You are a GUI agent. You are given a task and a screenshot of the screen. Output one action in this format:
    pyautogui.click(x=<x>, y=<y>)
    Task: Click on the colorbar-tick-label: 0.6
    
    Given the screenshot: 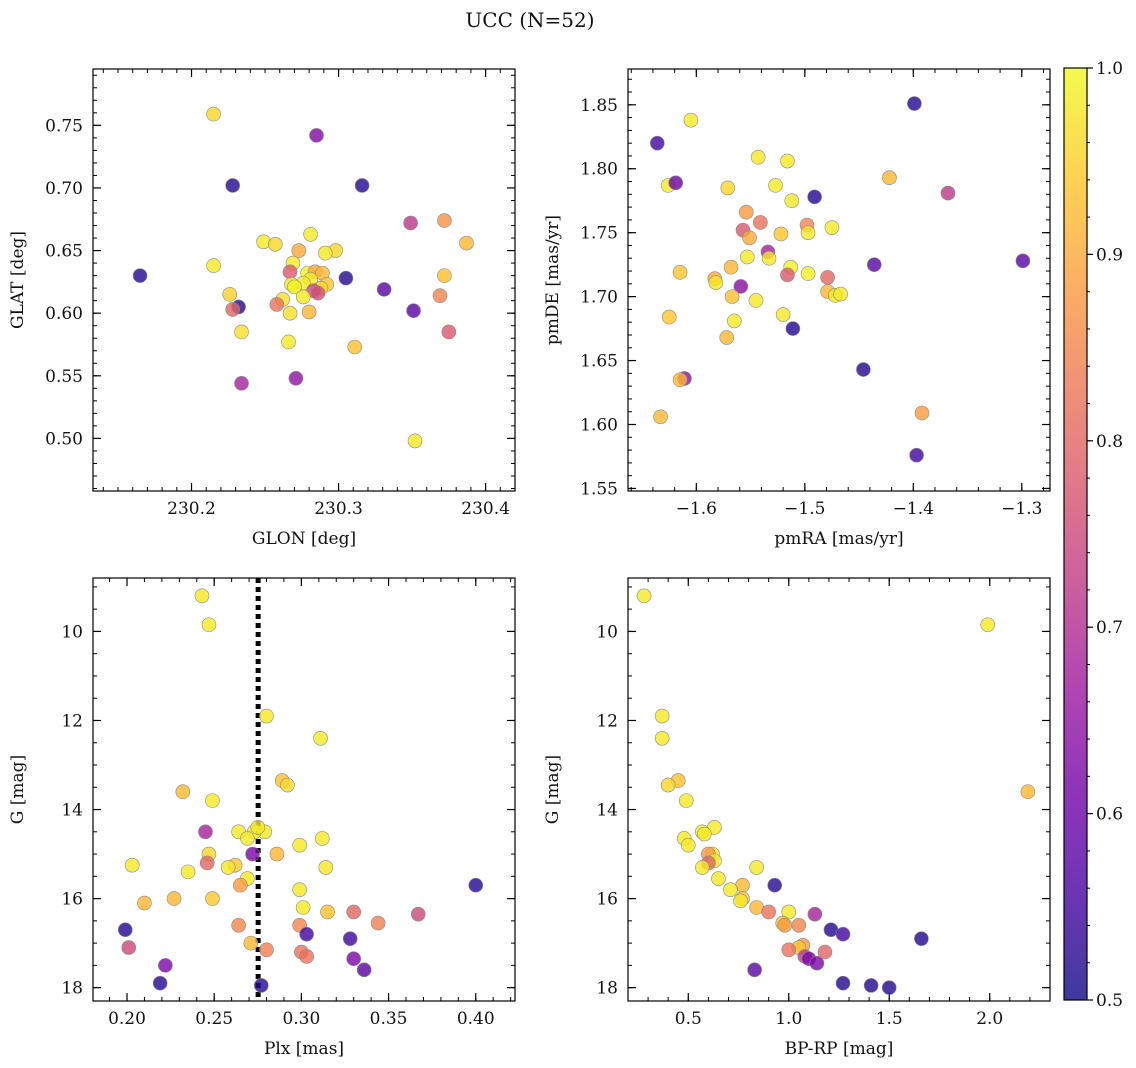 What is the action you would take?
    pyautogui.click(x=1109, y=815)
    